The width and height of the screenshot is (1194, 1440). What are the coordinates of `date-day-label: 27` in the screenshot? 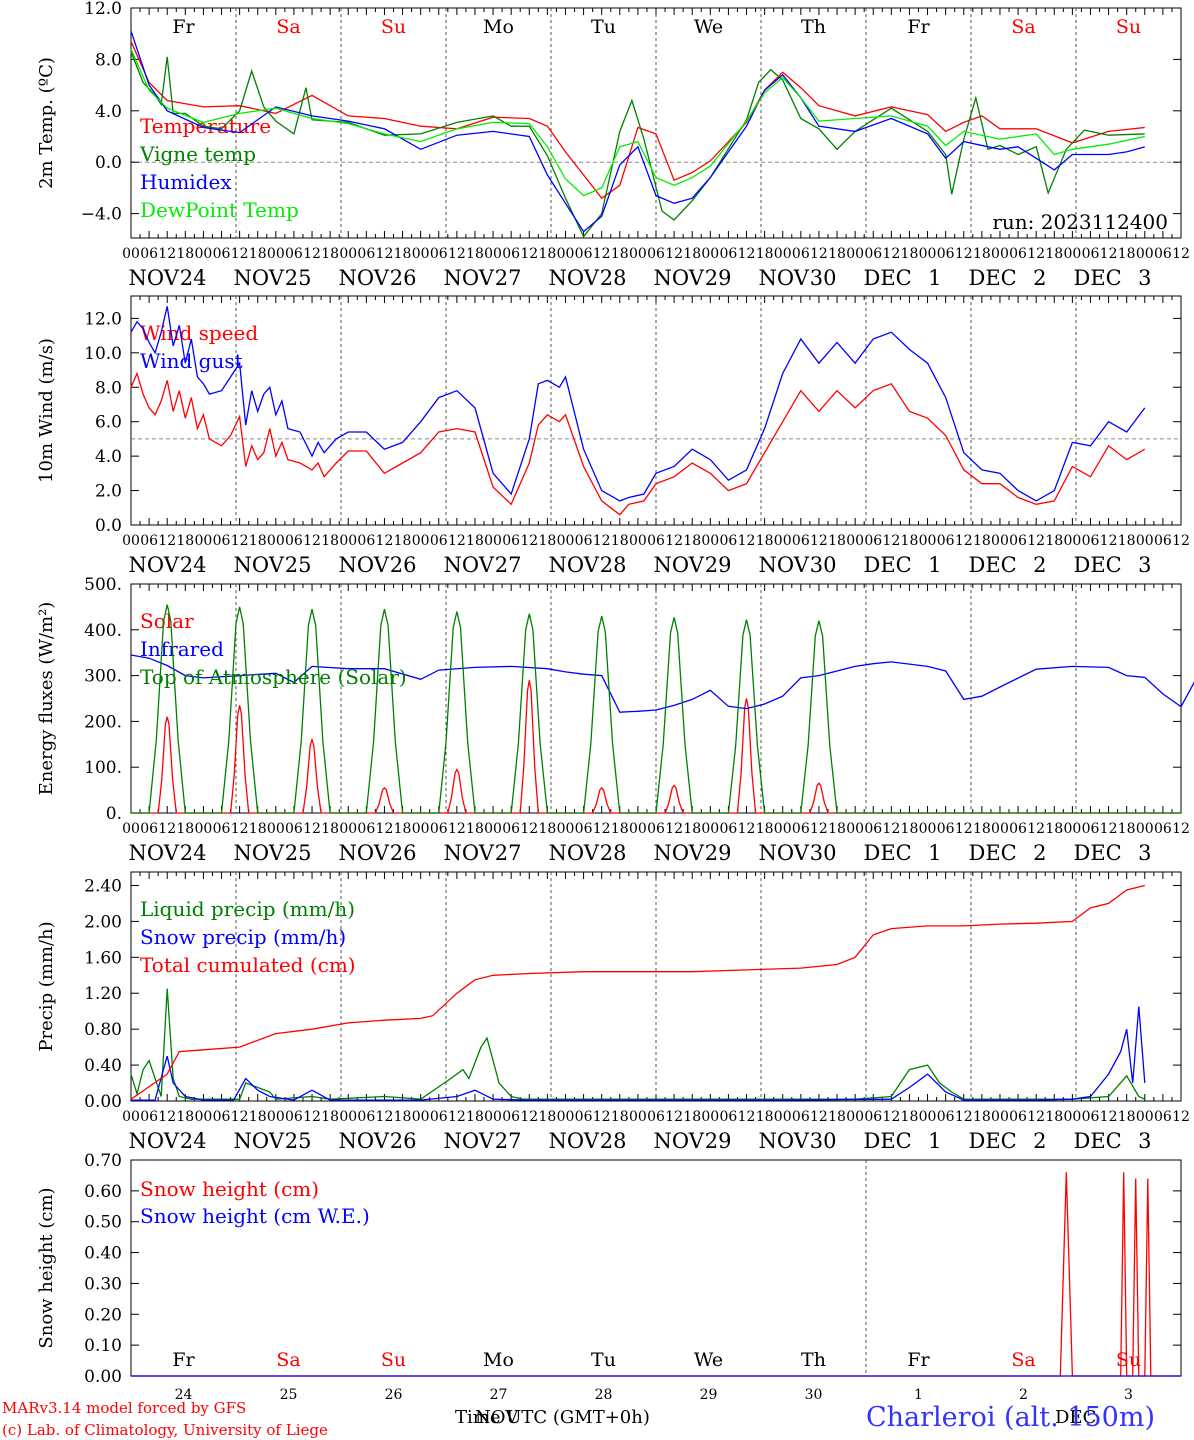 It's located at (508, 1141).